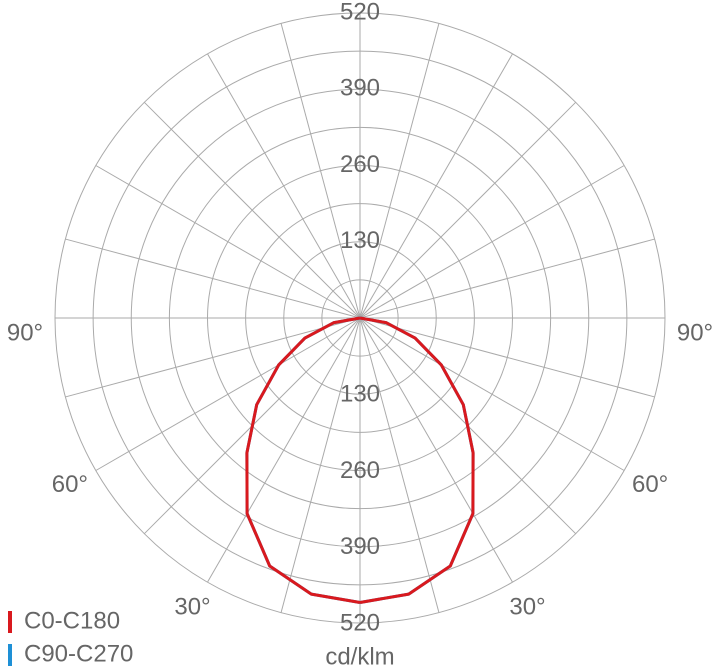  What do you see at coordinates (359, 656) in the screenshot?
I see `unit-label: cd/klm` at bounding box center [359, 656].